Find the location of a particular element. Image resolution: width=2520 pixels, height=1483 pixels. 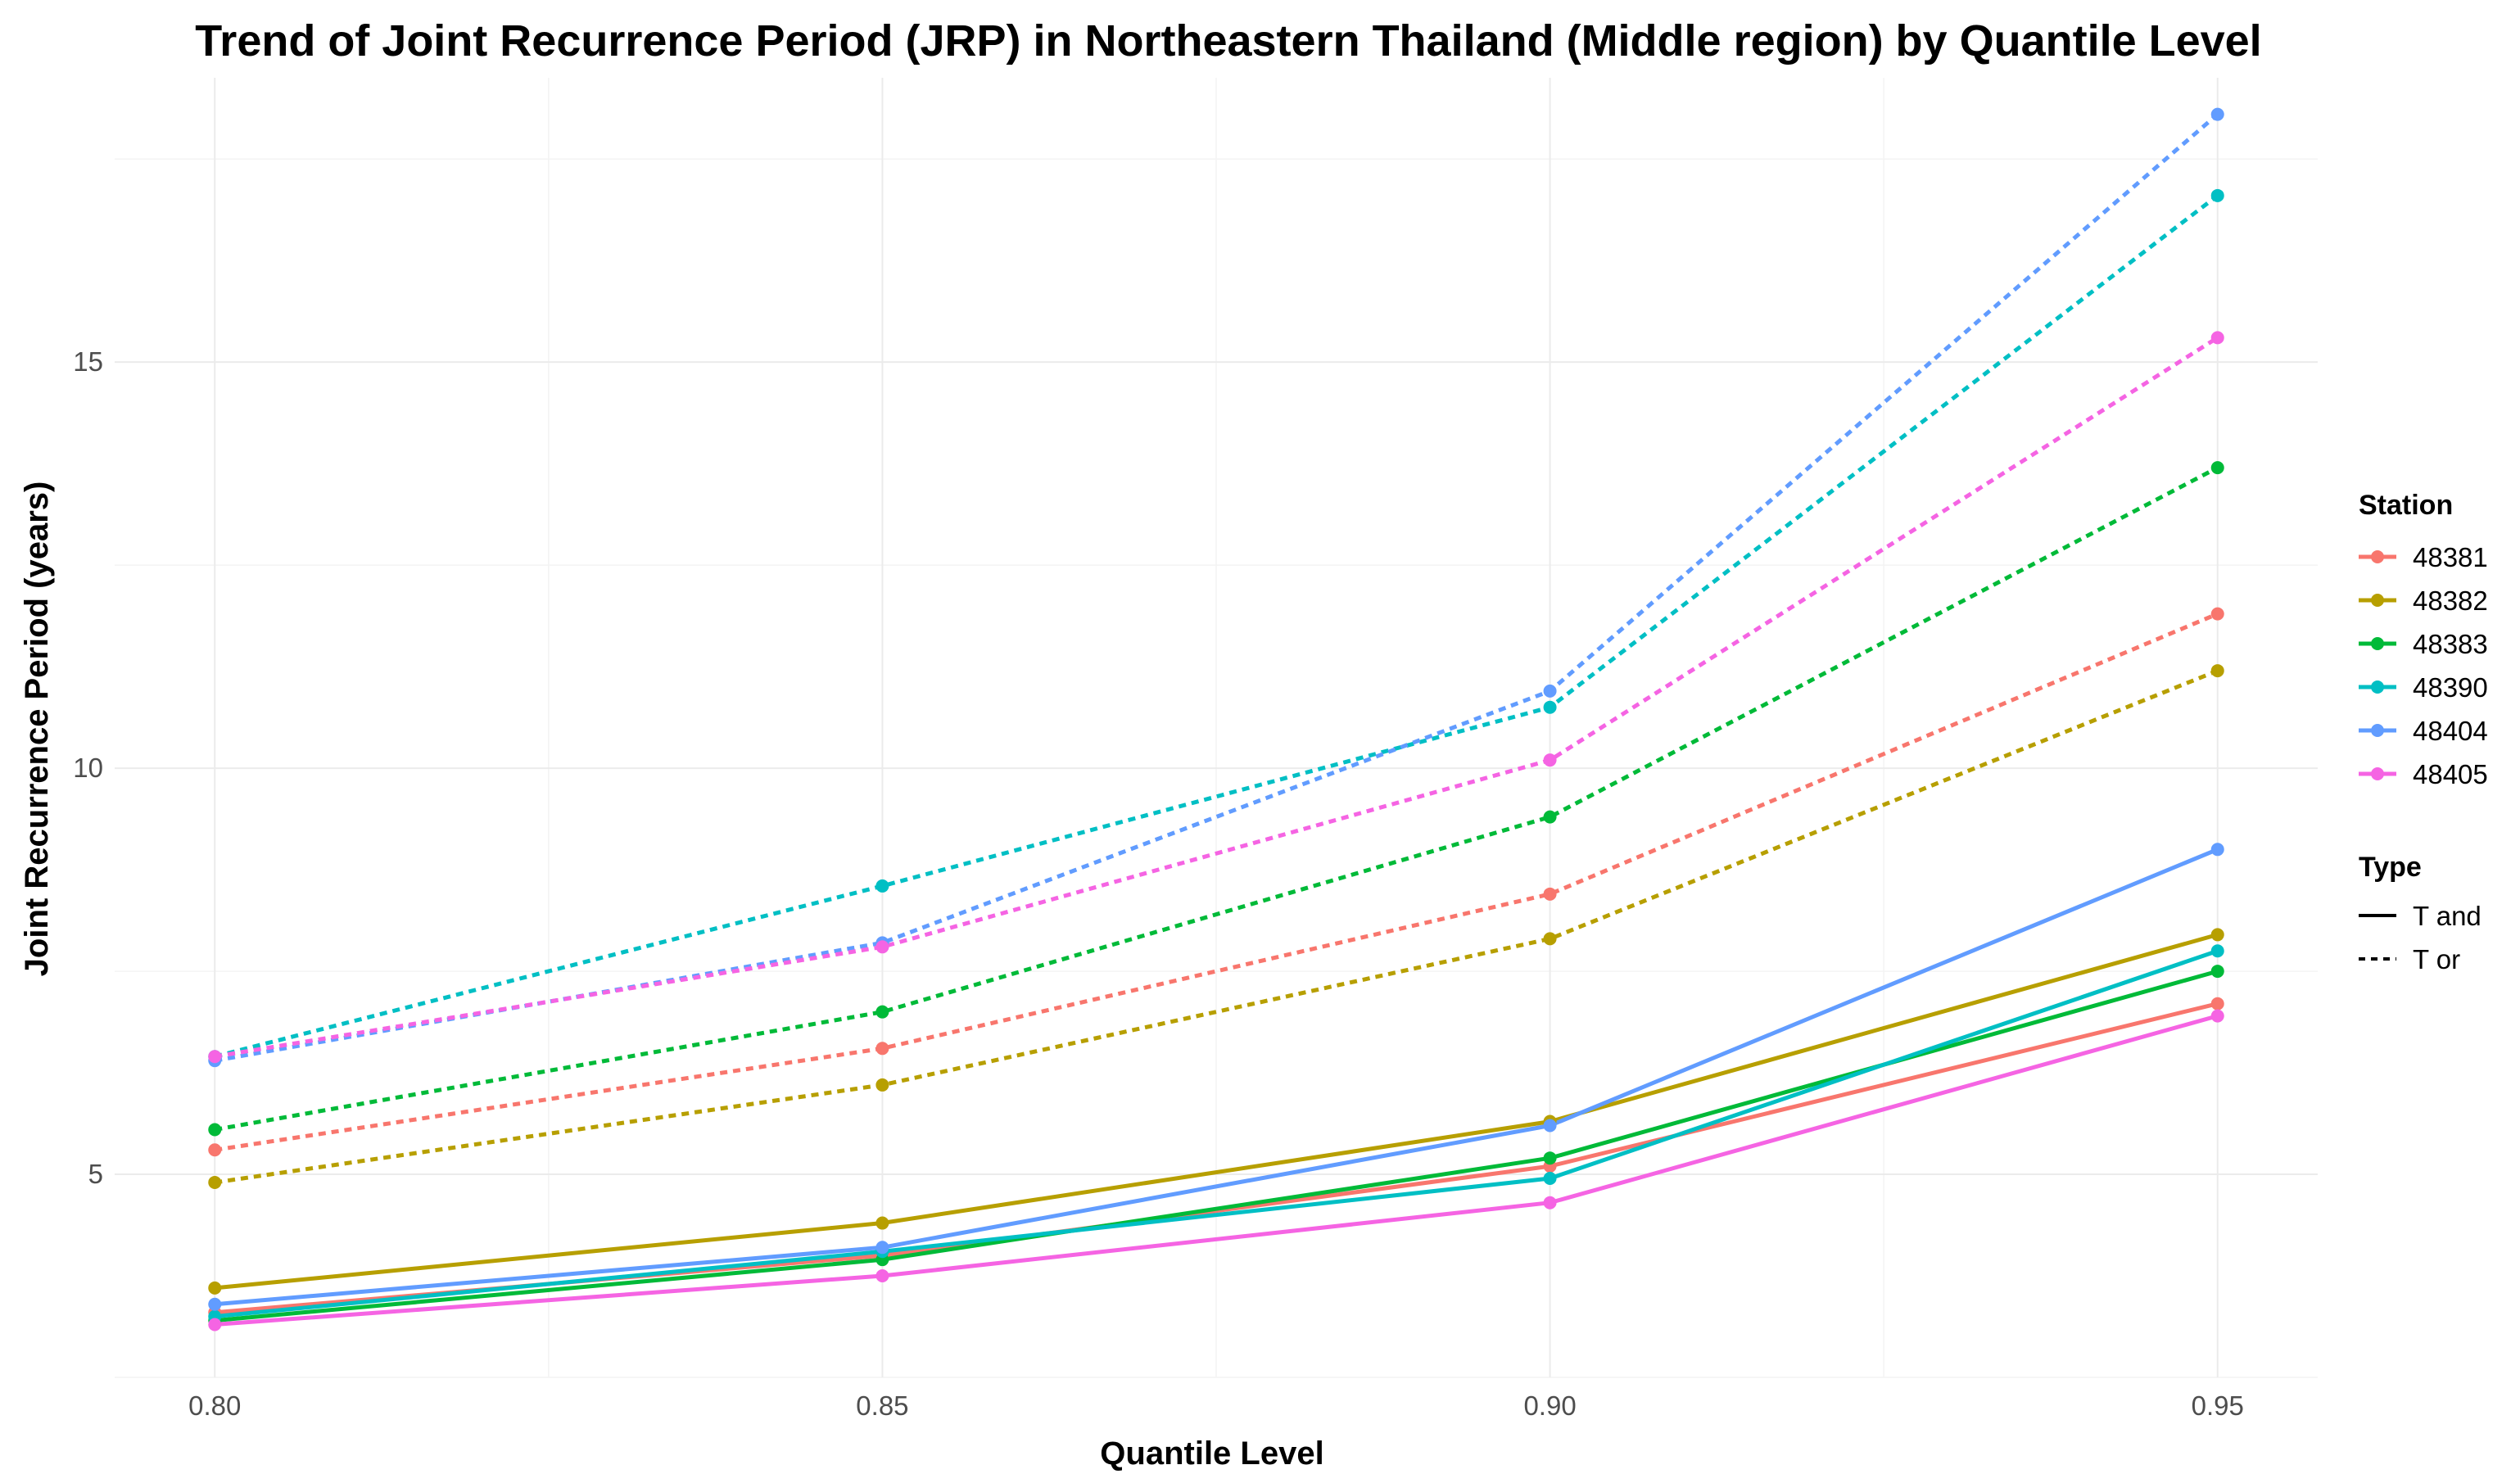

legend-label-48381: 48381 is located at coordinates (2450, 557).